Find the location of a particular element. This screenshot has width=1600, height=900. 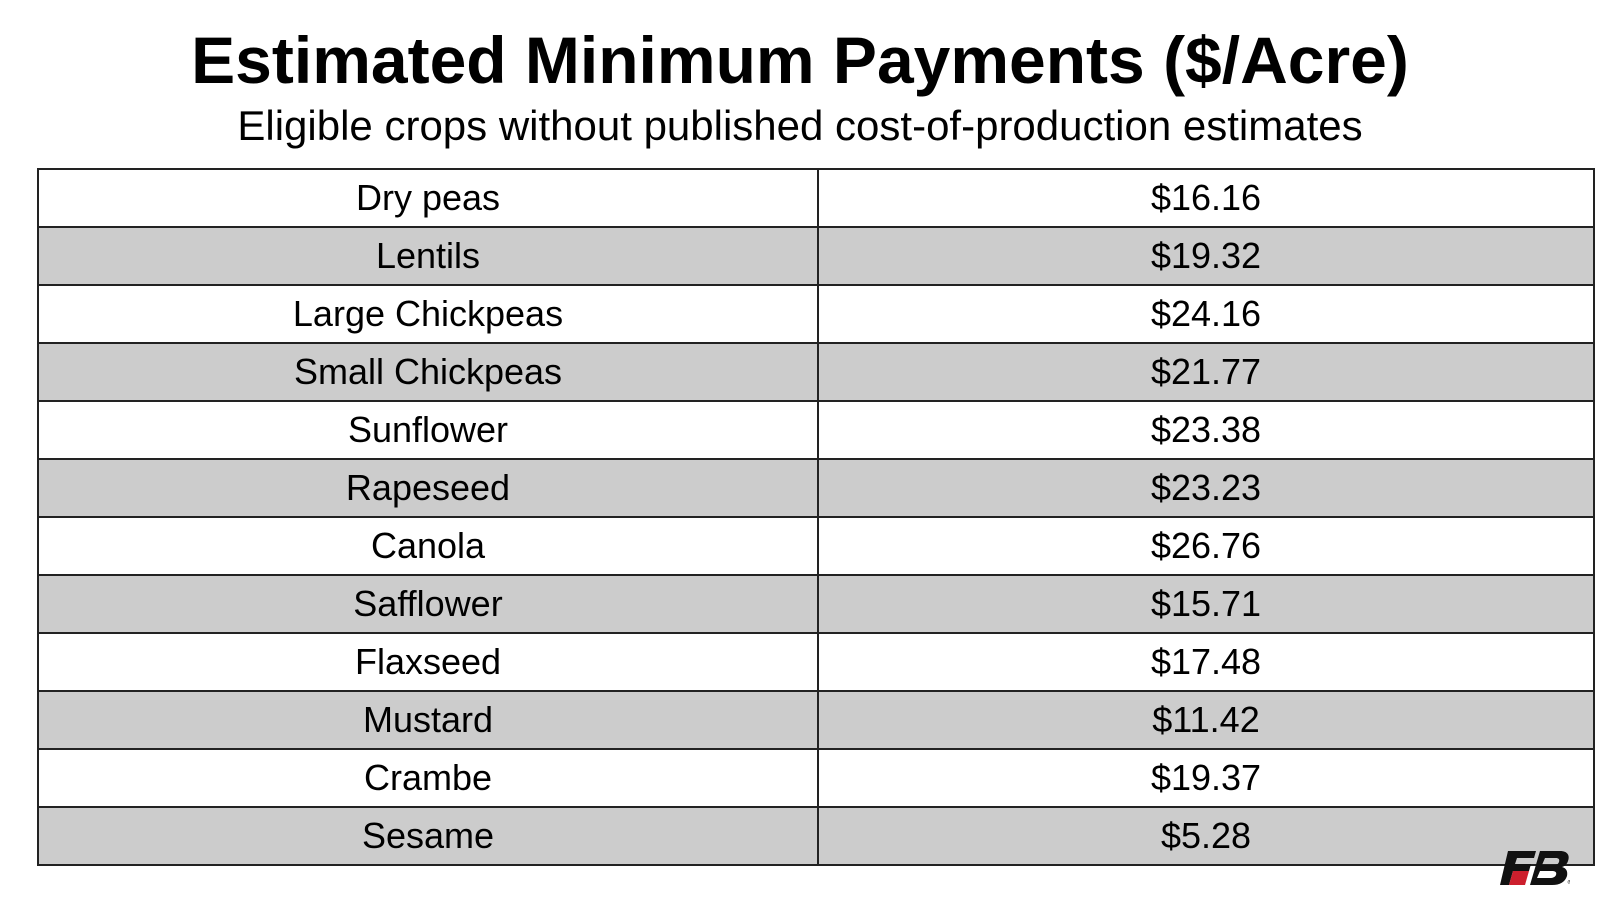

page-title: Estimated Minimum Payments ($/Acre) is located at coordinates (800, 60).